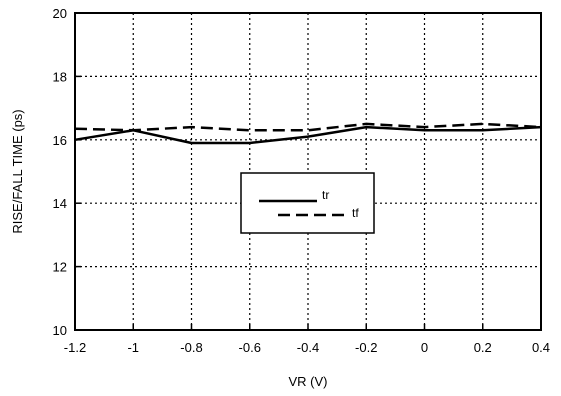  I want to click on x-tick-label: 0.4, so click(541, 347).